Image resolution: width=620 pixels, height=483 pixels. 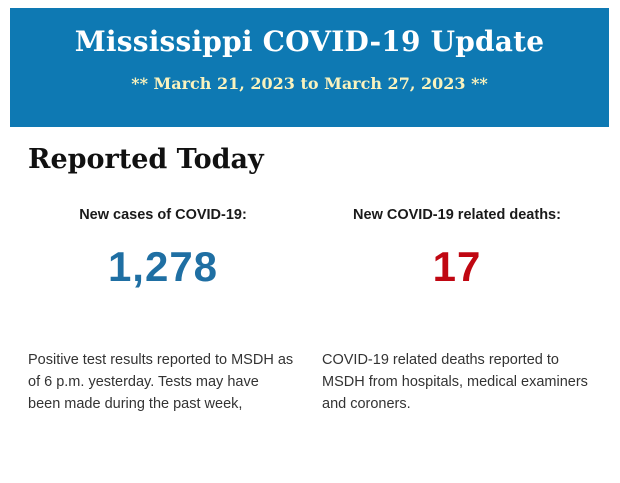 I want to click on new-deaths-value: 17, so click(x=457, y=266).